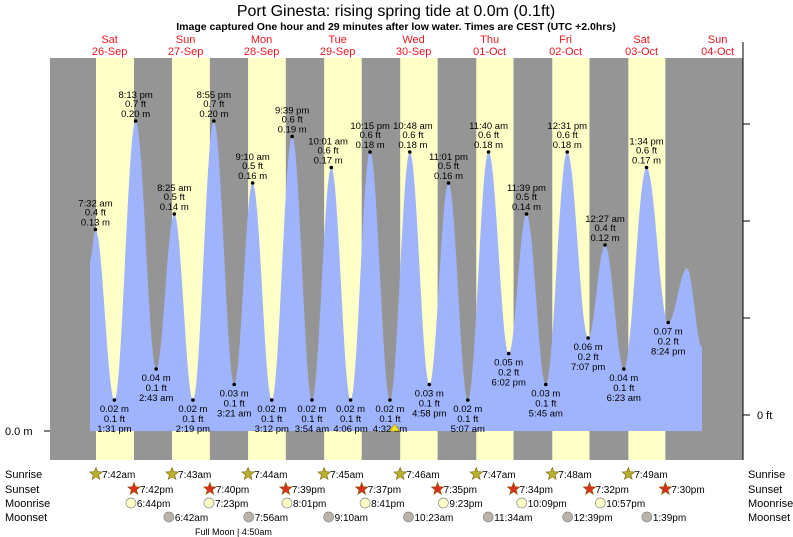  Describe the element at coordinates (641, 40) in the screenshot. I see `day-name-label: Sat` at that location.